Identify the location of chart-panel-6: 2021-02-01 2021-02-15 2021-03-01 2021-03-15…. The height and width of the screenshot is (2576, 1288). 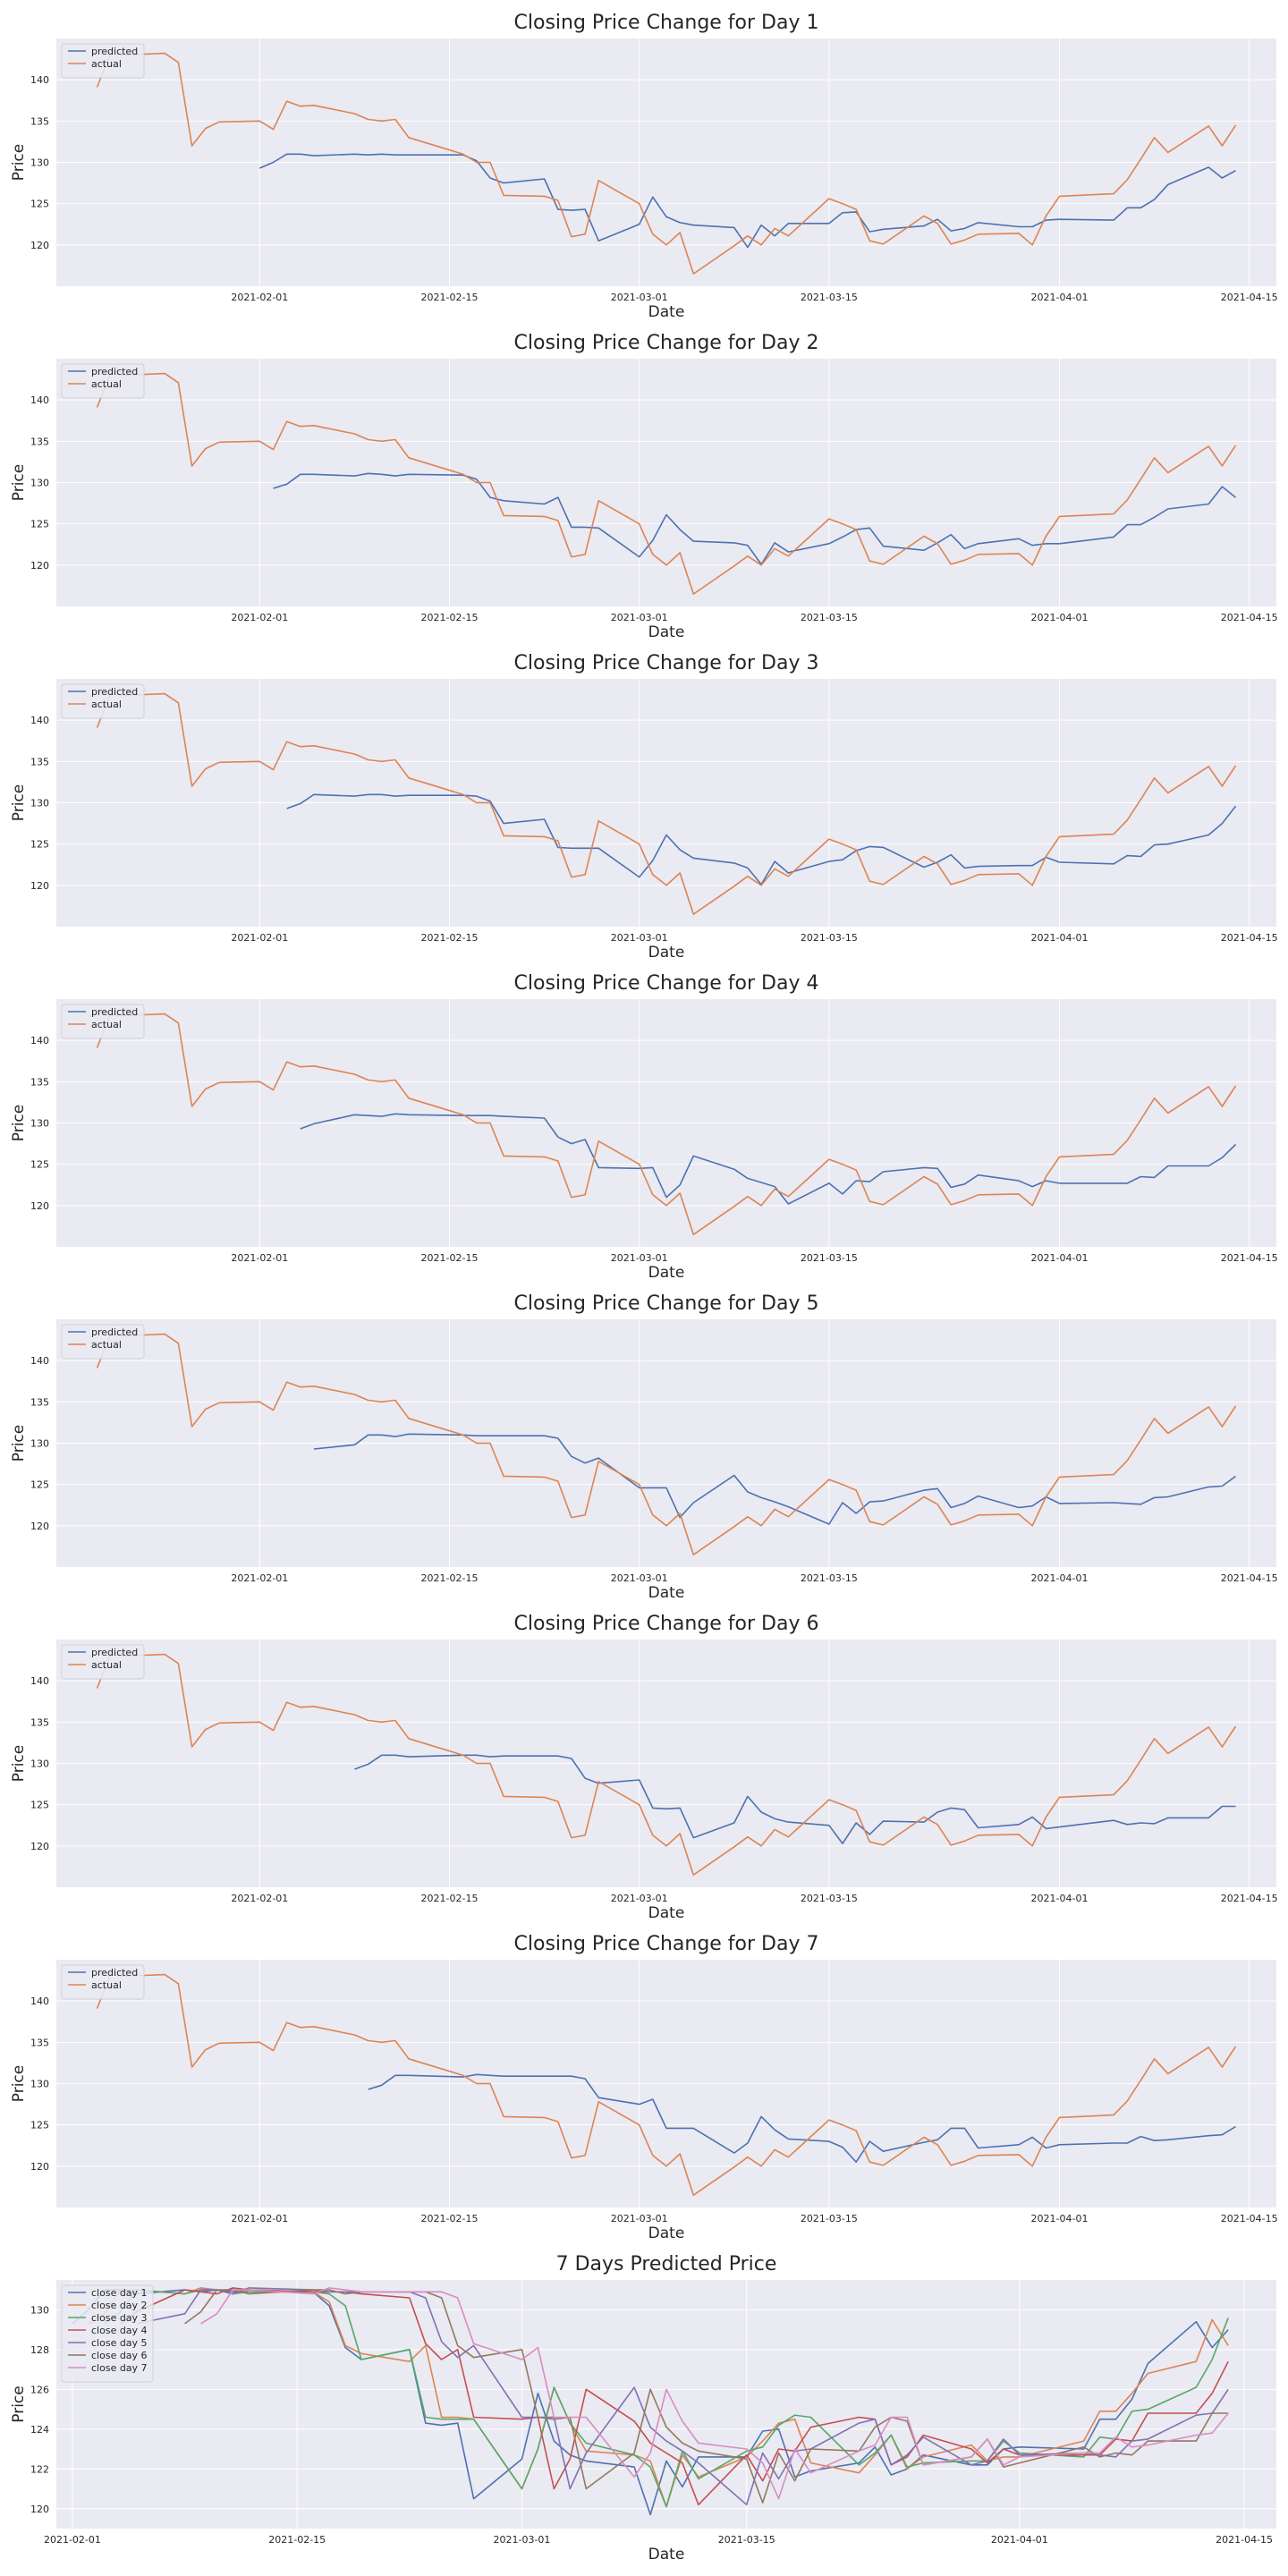
(644, 1767).